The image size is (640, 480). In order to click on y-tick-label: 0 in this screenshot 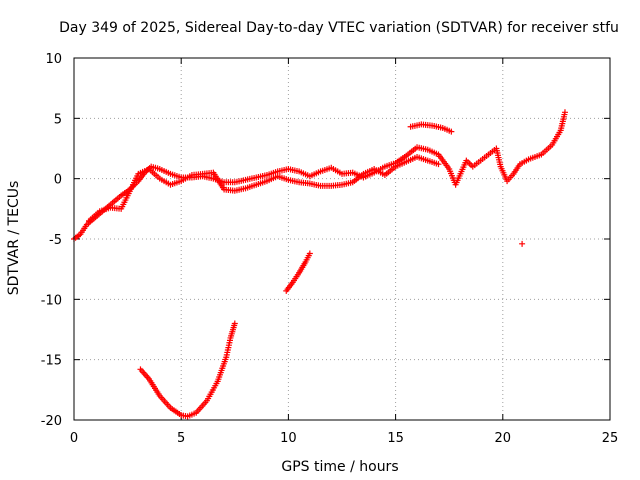, I will do `click(58, 180)`.